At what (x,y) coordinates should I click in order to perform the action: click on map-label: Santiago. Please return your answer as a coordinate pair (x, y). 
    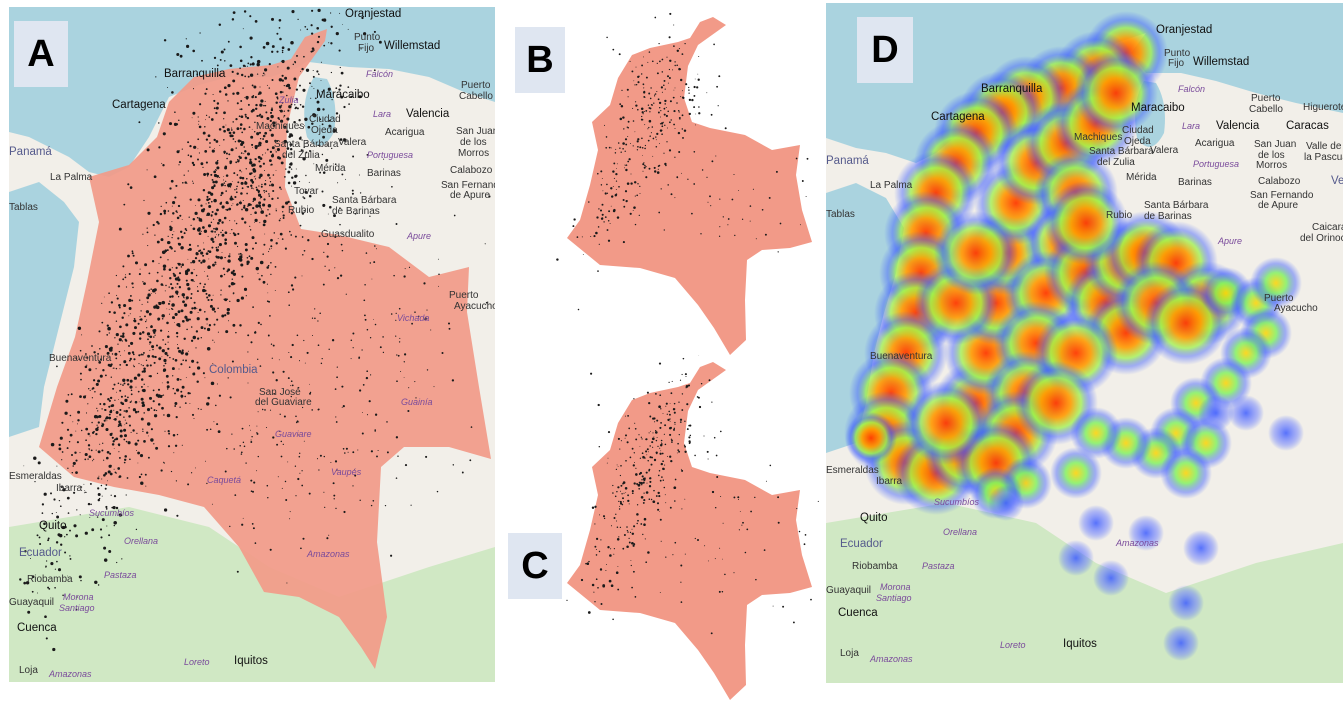
    Looking at the image, I should click on (77, 608).